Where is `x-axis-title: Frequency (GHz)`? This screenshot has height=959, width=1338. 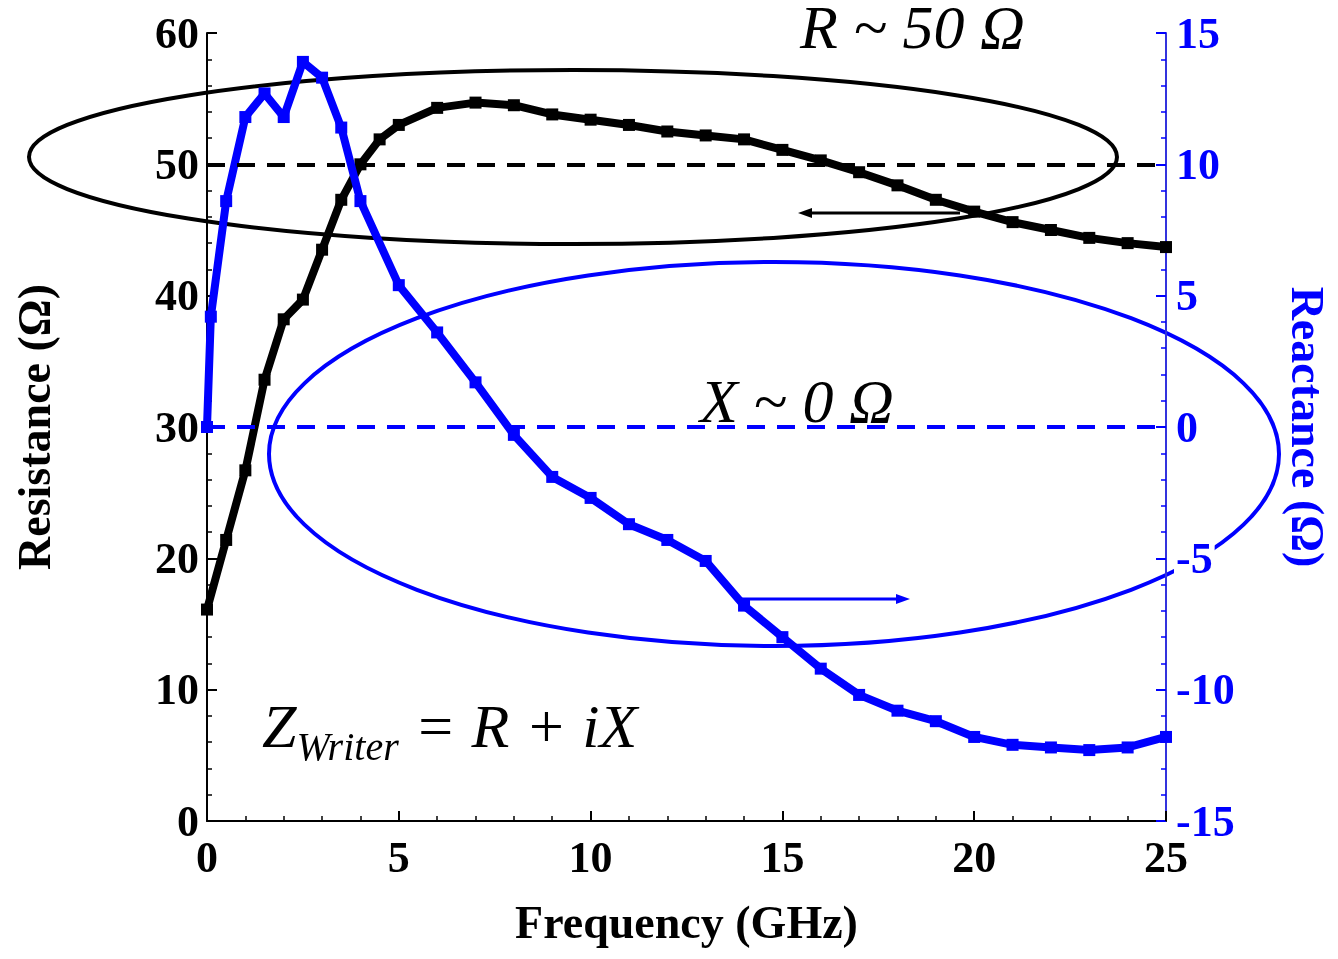 x-axis-title: Frequency (GHz) is located at coordinates (686, 922).